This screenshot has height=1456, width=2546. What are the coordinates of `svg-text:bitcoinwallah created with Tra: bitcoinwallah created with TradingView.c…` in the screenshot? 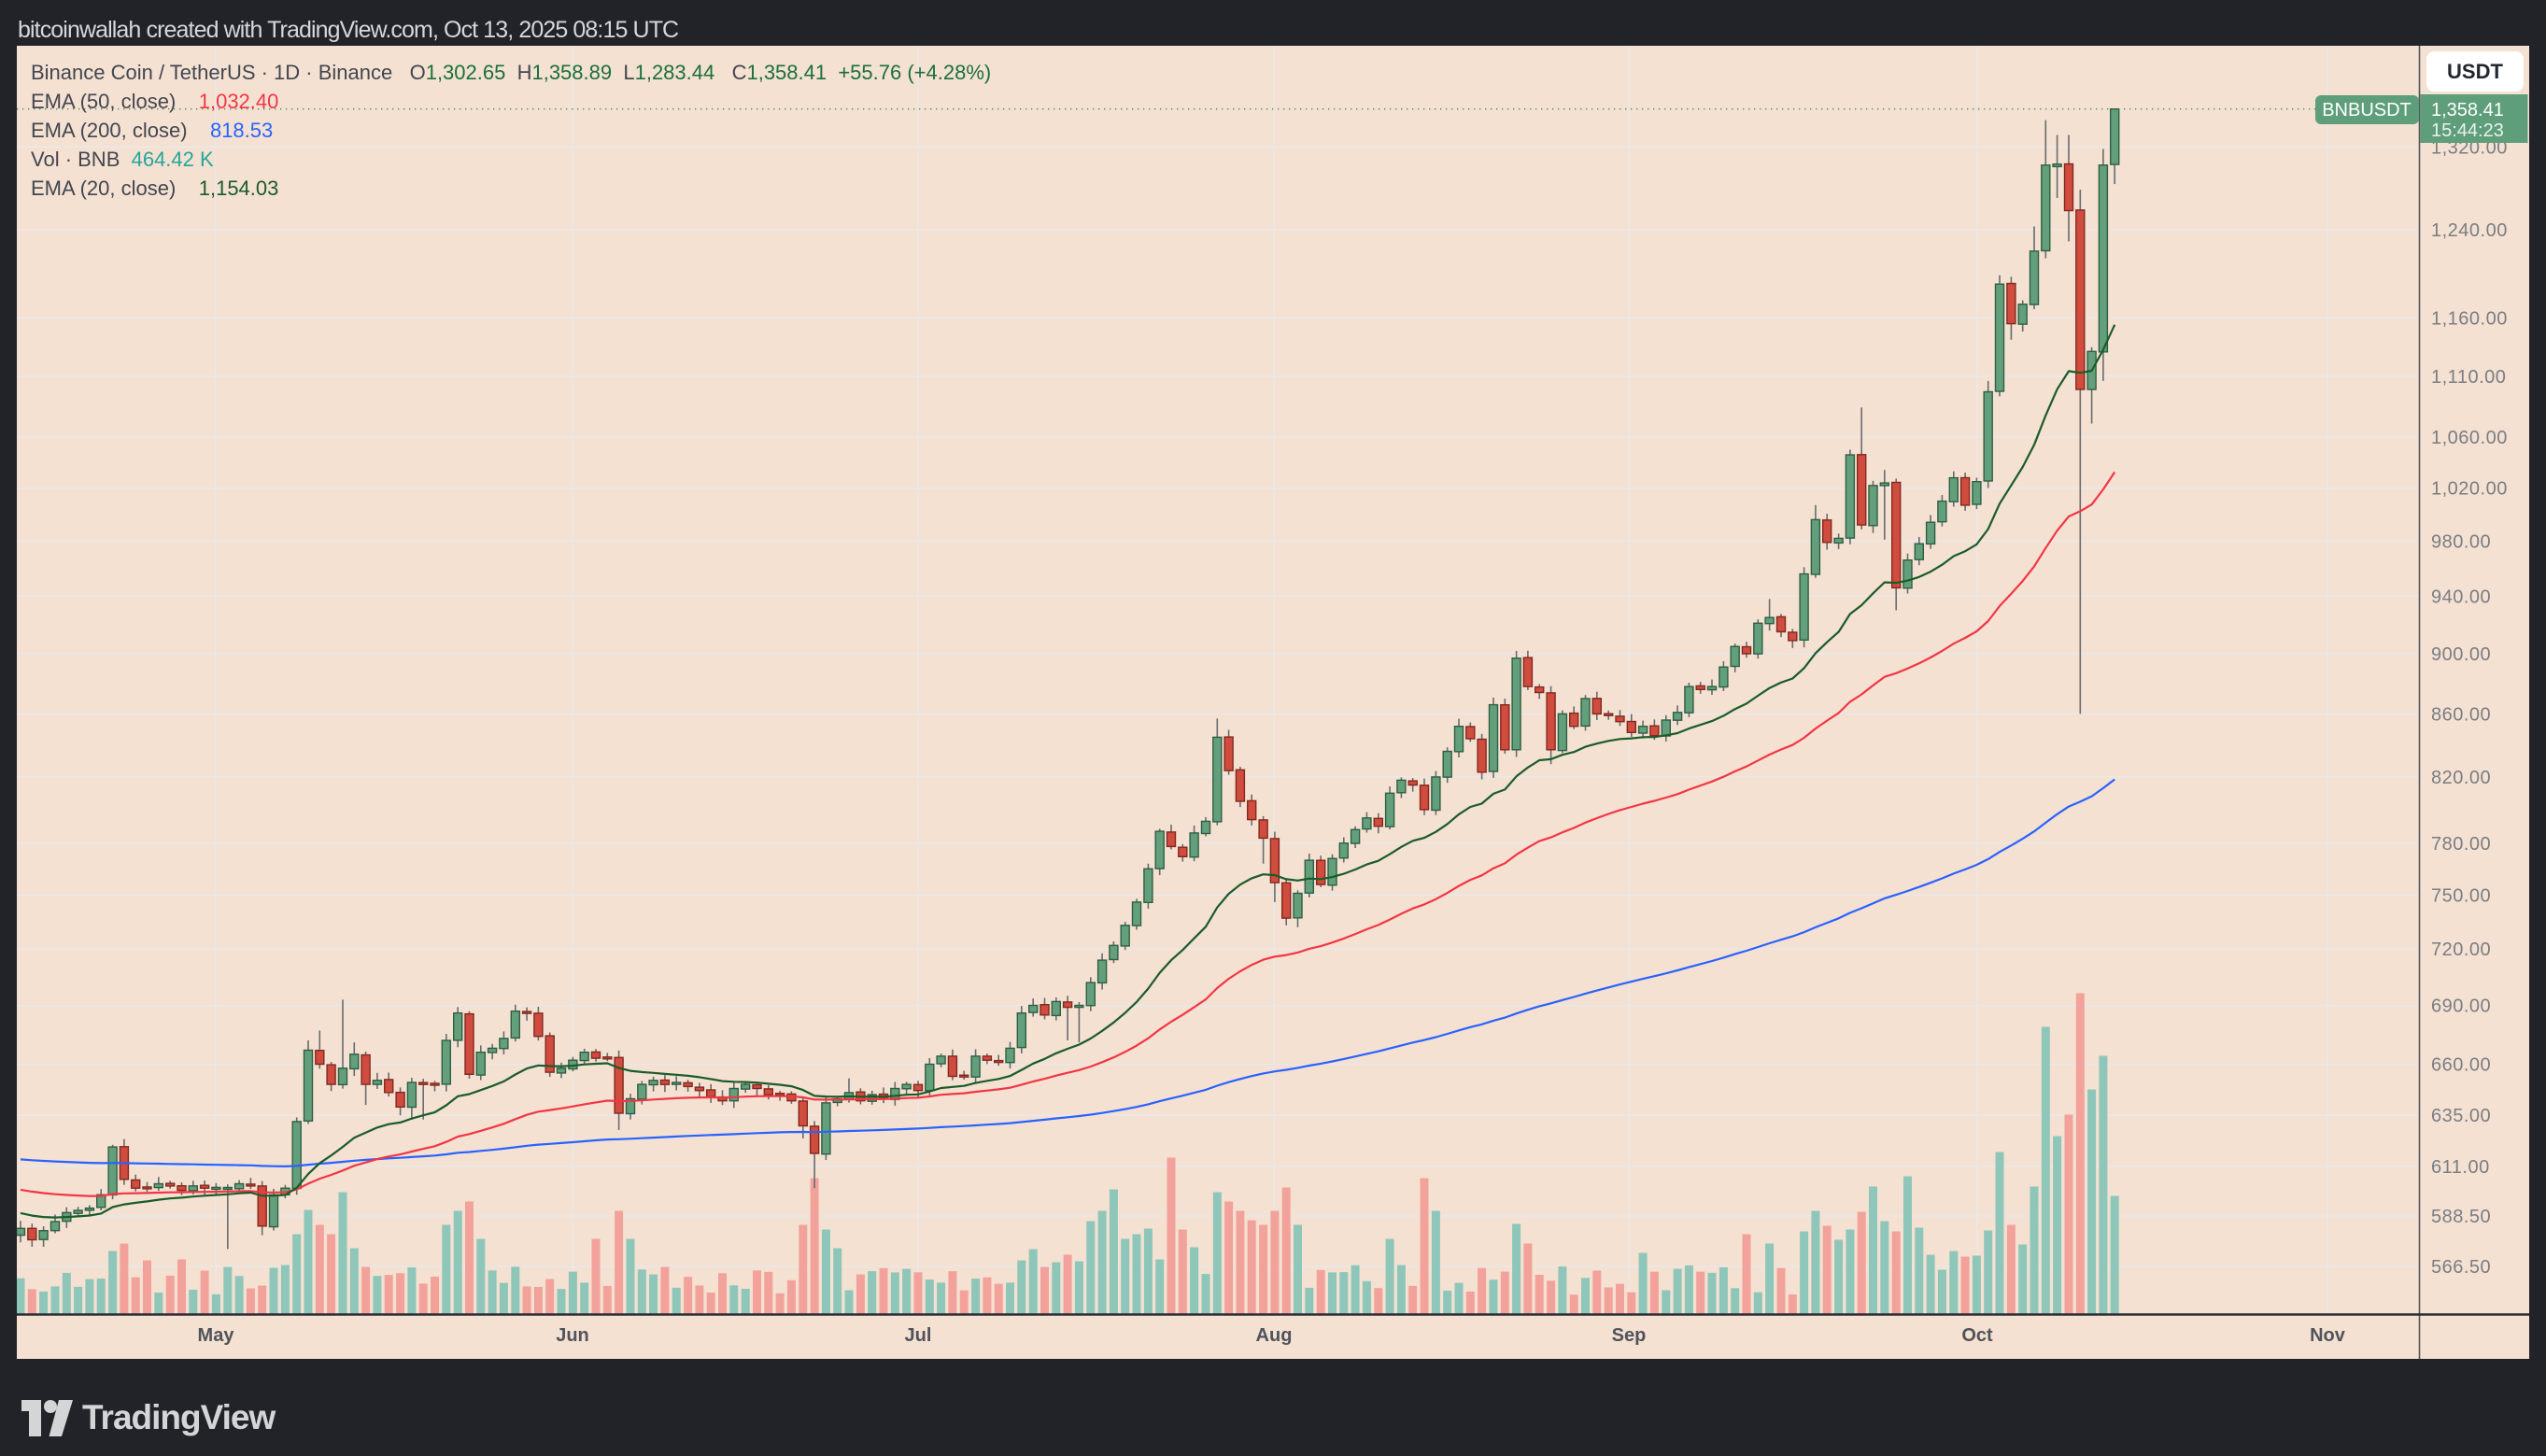 It's located at (348, 30).